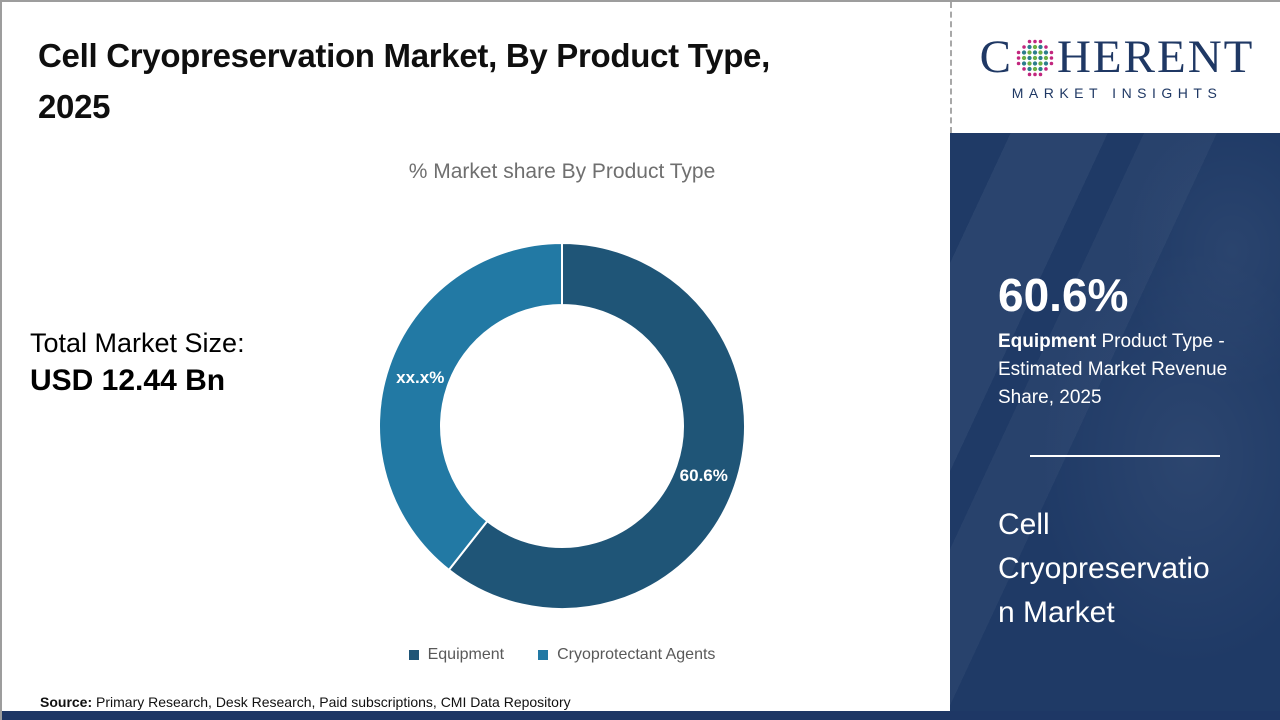 The image size is (1280, 720). I want to click on chart-legend: Equipment Cryoprotectant Agents, so click(562, 655).